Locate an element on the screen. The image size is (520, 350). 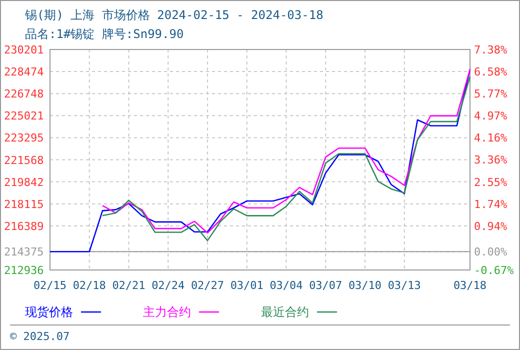
y2-tick-label: 6.58% is located at coordinates (491, 71).